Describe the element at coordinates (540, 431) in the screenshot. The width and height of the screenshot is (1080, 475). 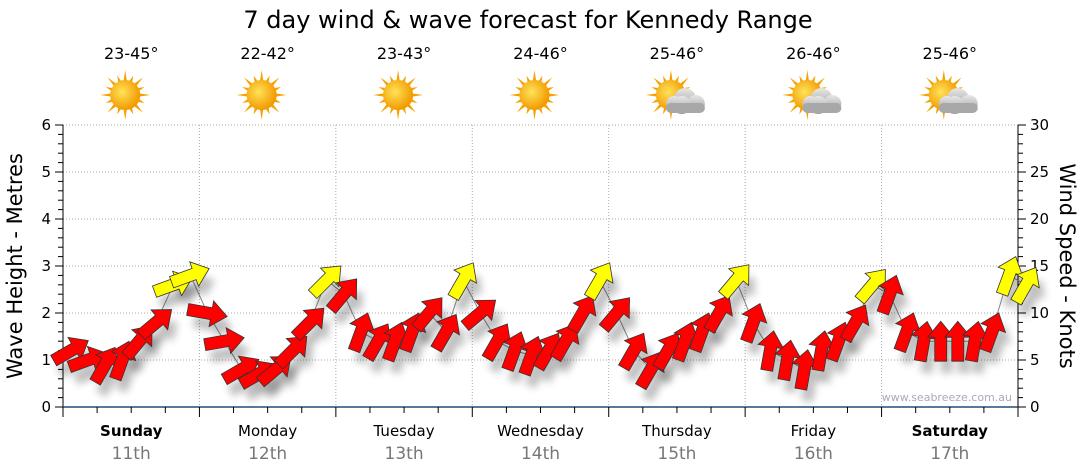
I see `day-label: Wednesday` at that location.